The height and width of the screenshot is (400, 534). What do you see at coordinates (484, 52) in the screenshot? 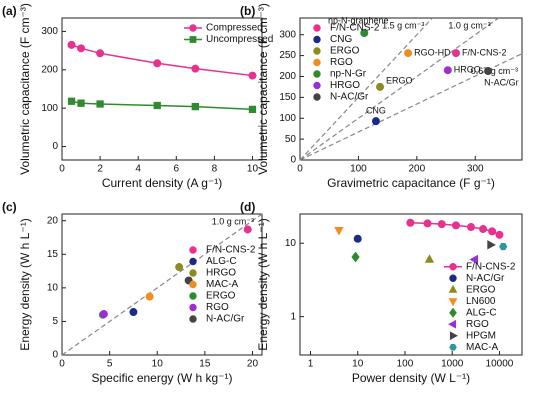
I see `point-annotation: F/N-CNS-2` at bounding box center [484, 52].